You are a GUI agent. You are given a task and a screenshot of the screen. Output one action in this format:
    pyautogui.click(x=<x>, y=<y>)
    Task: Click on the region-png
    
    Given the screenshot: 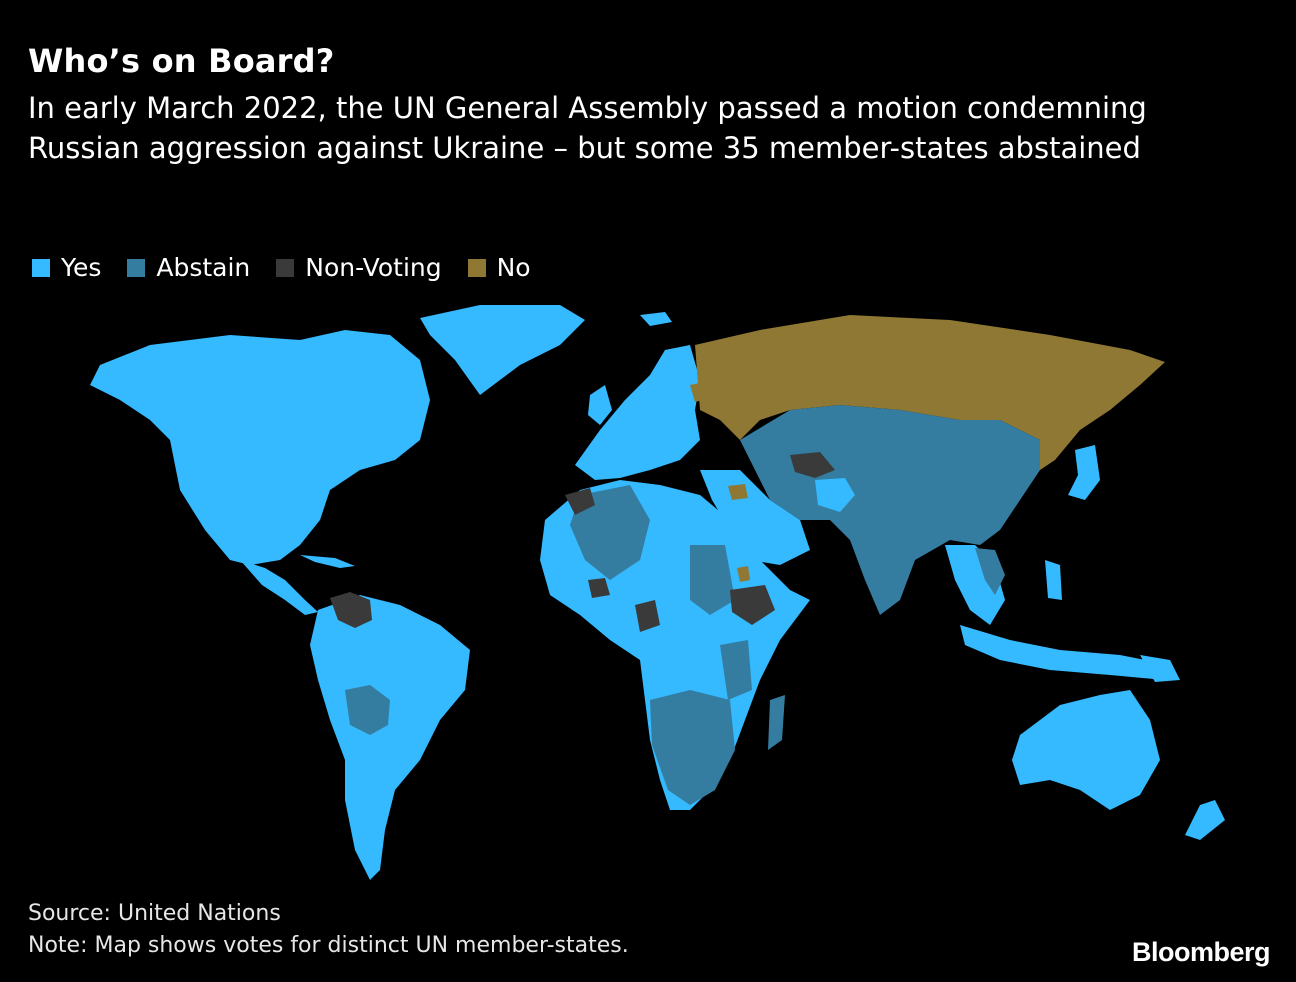 What is the action you would take?
    pyautogui.click(x=1160, y=668)
    